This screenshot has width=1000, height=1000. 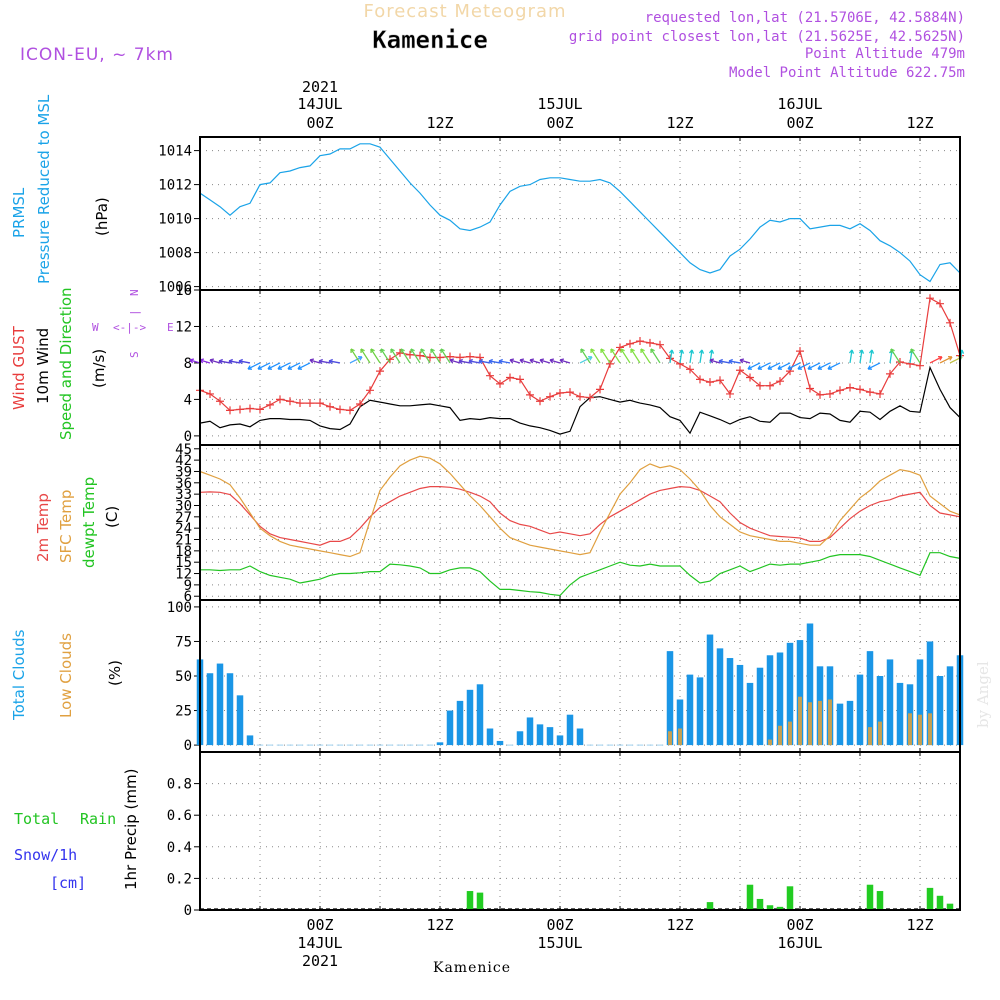 I want to click on y-tick-label: 36, so click(x=183, y=484).